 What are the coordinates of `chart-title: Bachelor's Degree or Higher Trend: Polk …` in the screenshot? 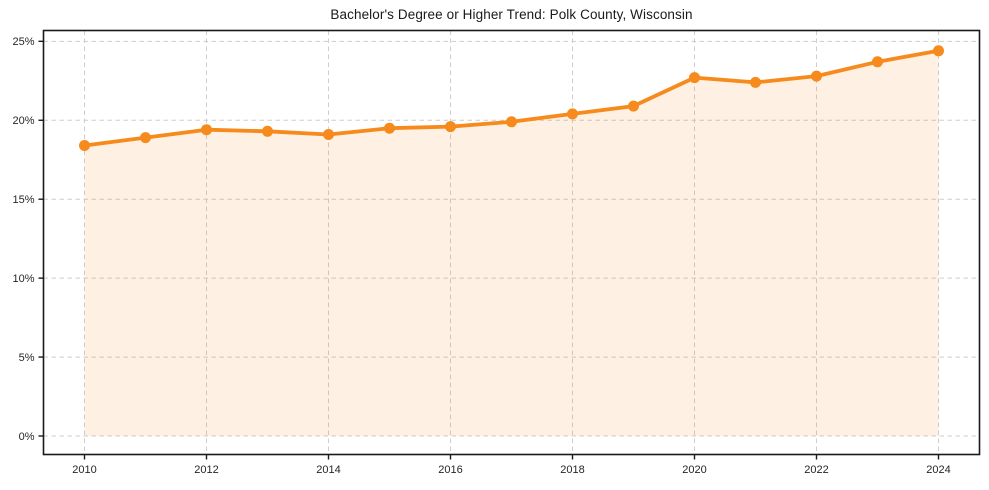 It's located at (511, 14).